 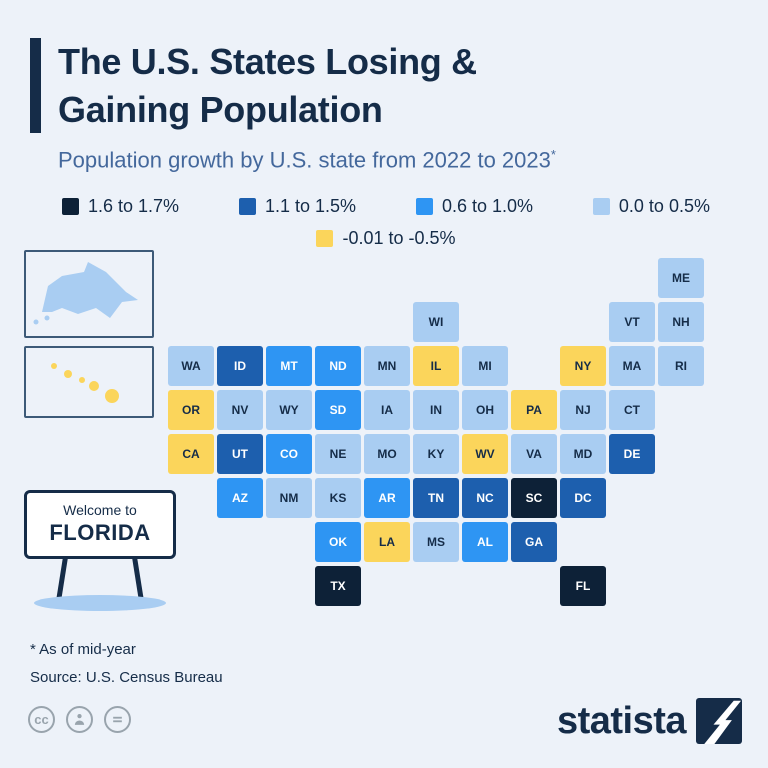 What do you see at coordinates (220, 109) in the screenshot?
I see `page-title-line2: Gaining Population` at bounding box center [220, 109].